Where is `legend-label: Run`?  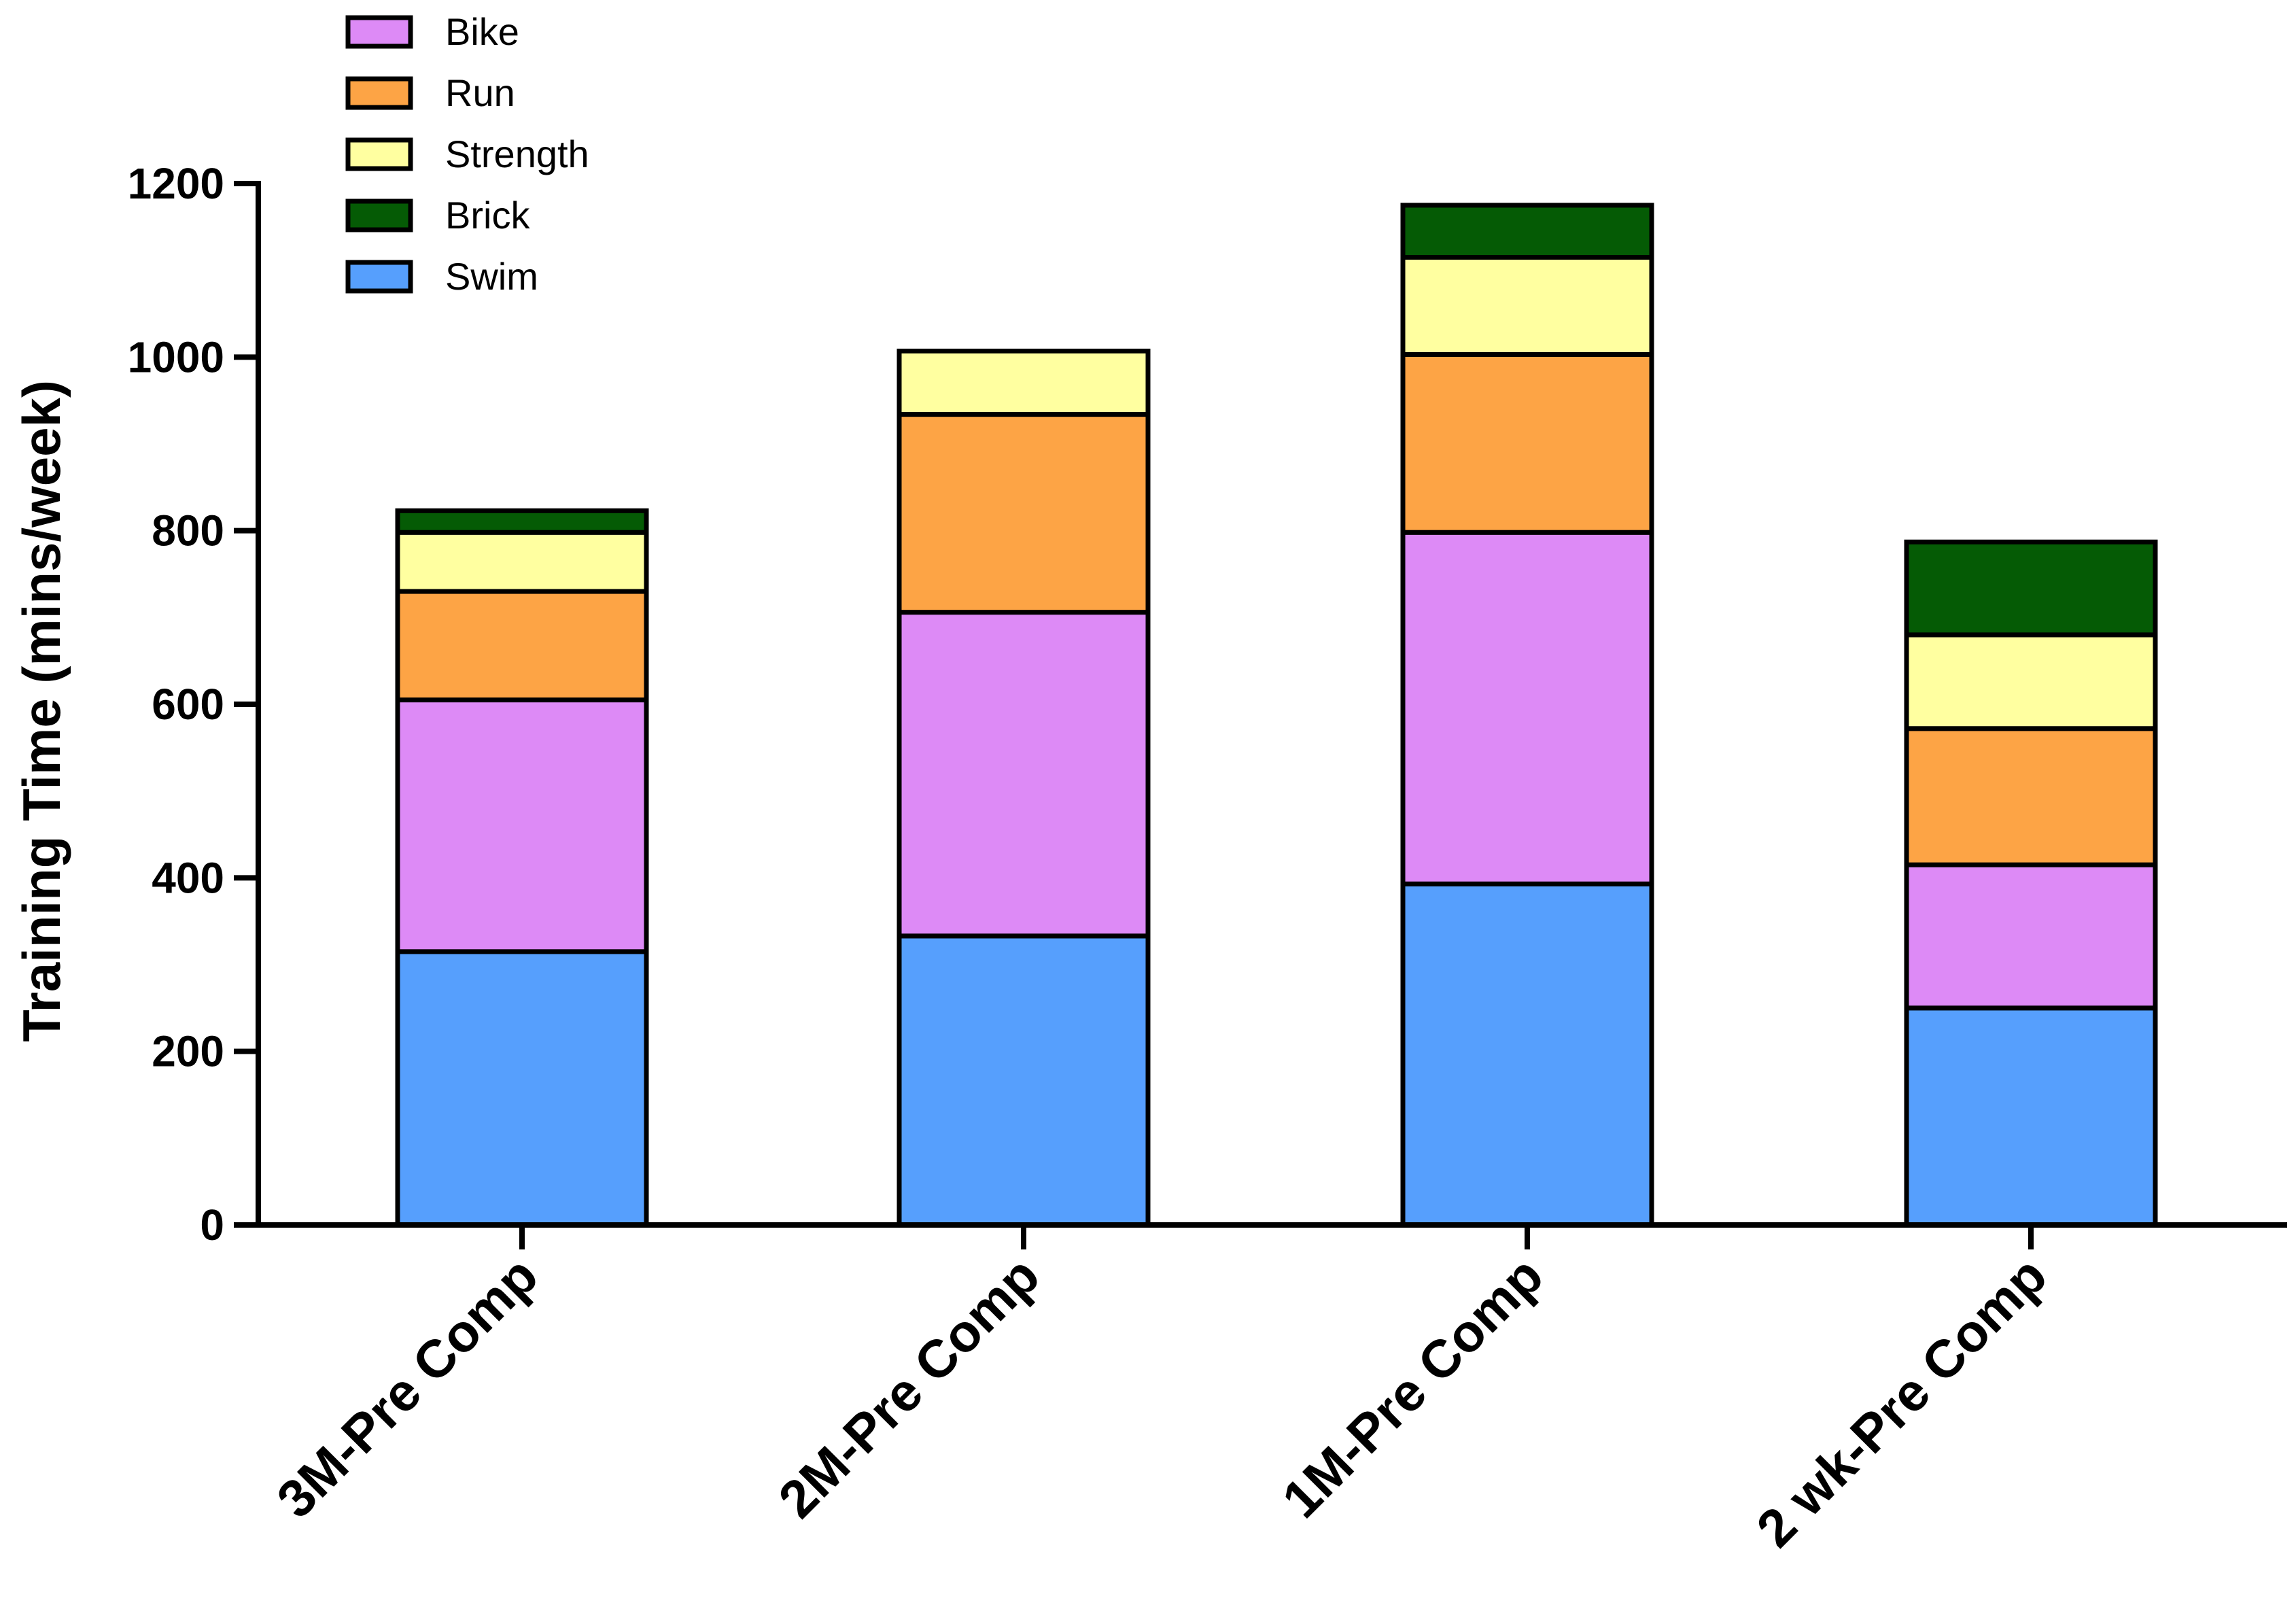
legend-label: Run is located at coordinates (480, 92).